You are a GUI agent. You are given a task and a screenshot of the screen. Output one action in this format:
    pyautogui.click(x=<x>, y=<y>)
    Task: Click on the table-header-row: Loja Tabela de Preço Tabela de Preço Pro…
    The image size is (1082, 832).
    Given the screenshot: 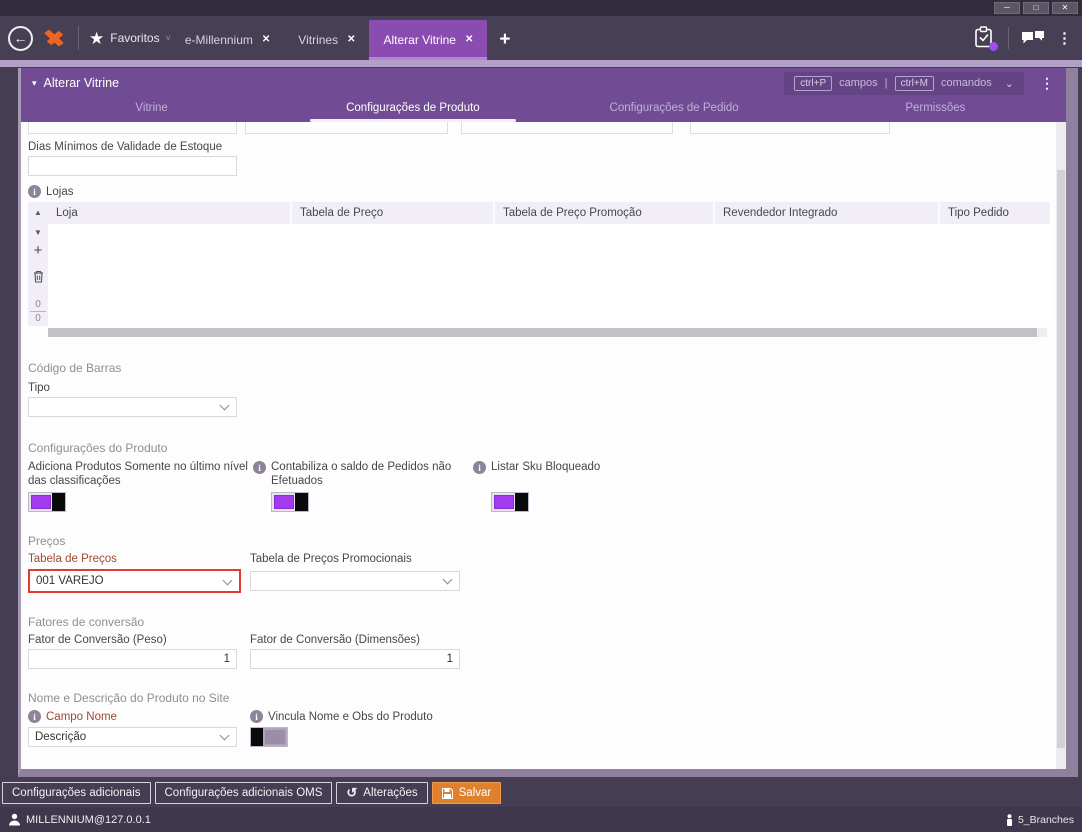 What is the action you would take?
    pyautogui.click(x=549, y=213)
    